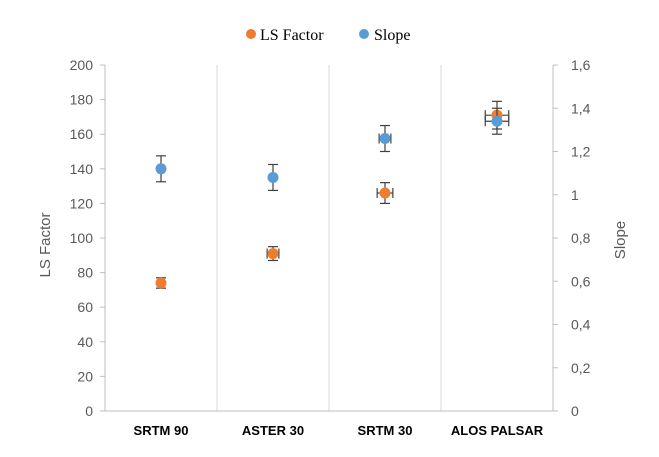  I want to click on right-tick-label: 1,2, so click(581, 152).